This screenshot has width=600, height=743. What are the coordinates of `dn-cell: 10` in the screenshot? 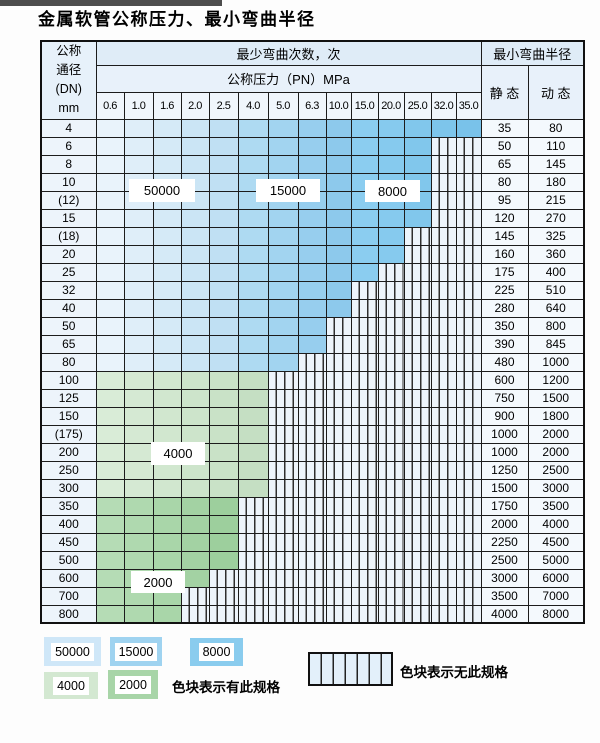 It's located at (68, 182).